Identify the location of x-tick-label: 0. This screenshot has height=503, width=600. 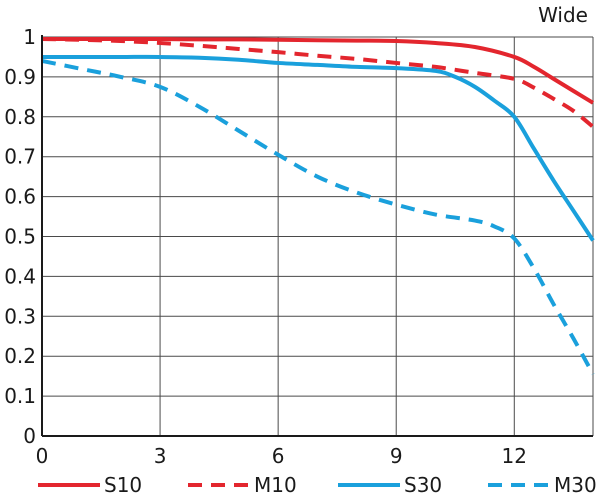
(42, 456).